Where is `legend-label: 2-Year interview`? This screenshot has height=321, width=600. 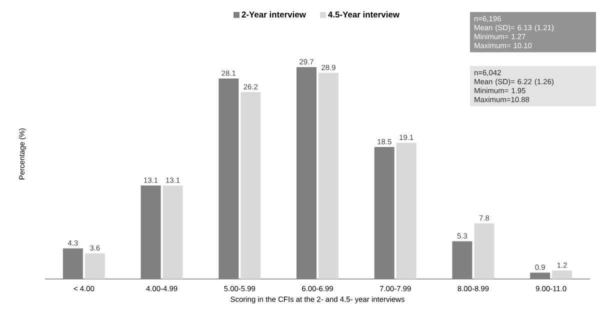 legend-label: 2-Year interview is located at coordinates (274, 14).